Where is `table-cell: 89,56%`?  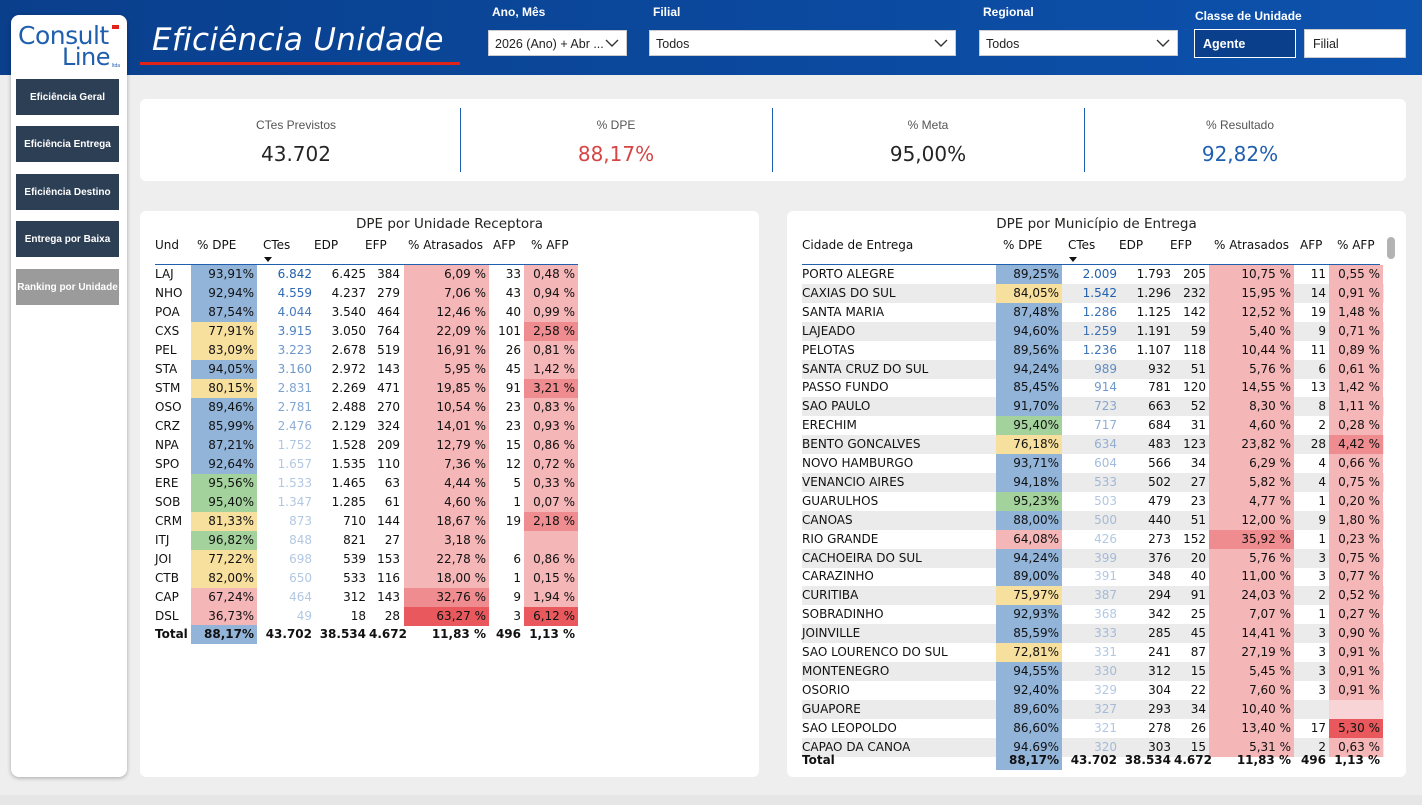
table-cell: 89,56% is located at coordinates (1029, 350).